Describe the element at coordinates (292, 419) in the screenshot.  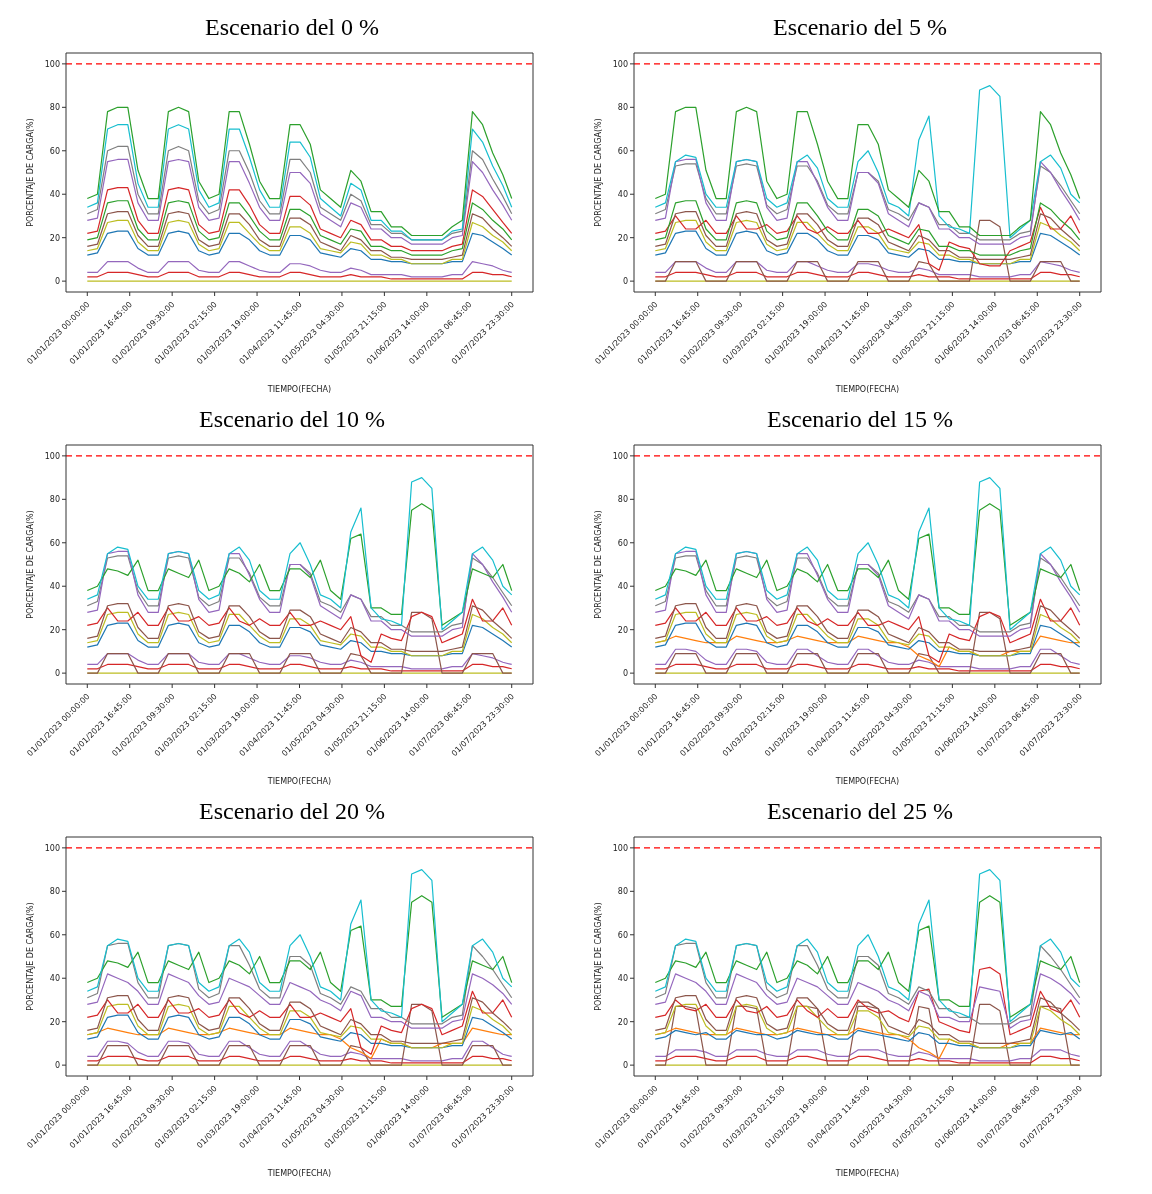
I see `chart-title: Escenario del 10 %` at that location.